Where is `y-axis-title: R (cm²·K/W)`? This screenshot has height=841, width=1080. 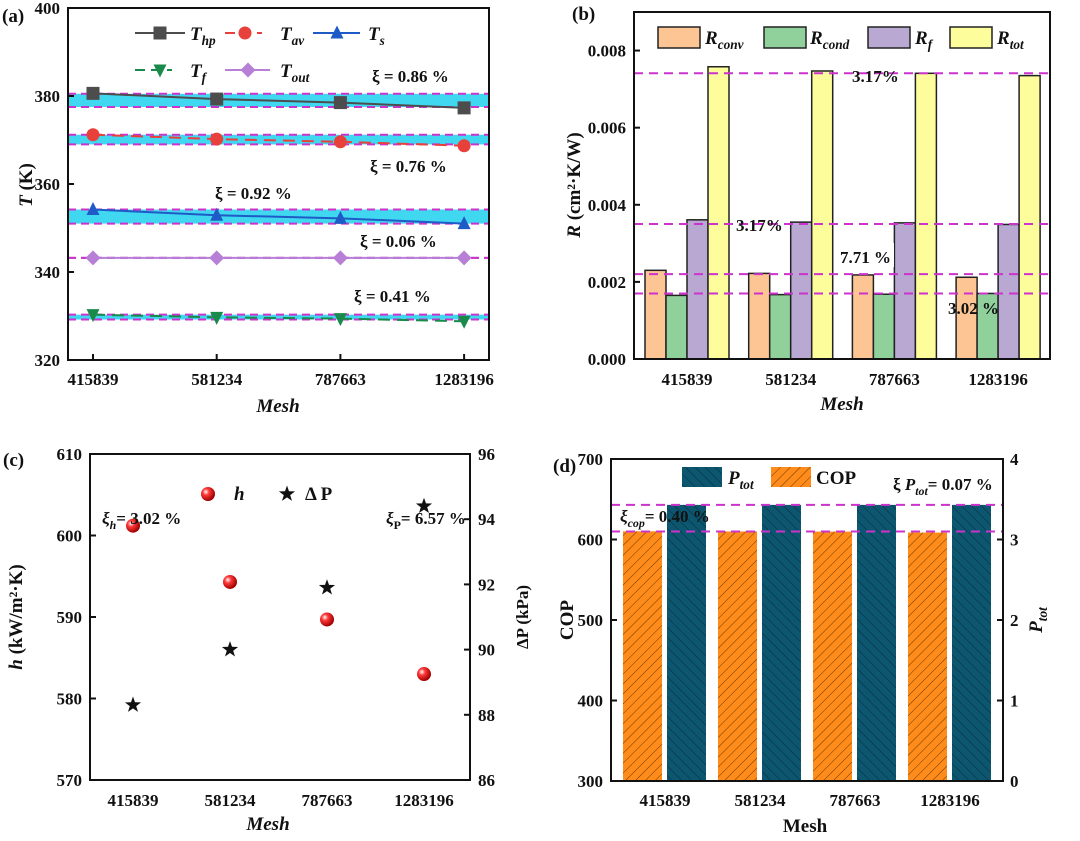 y-axis-title: R (cm²·K/W) is located at coordinates (574, 185).